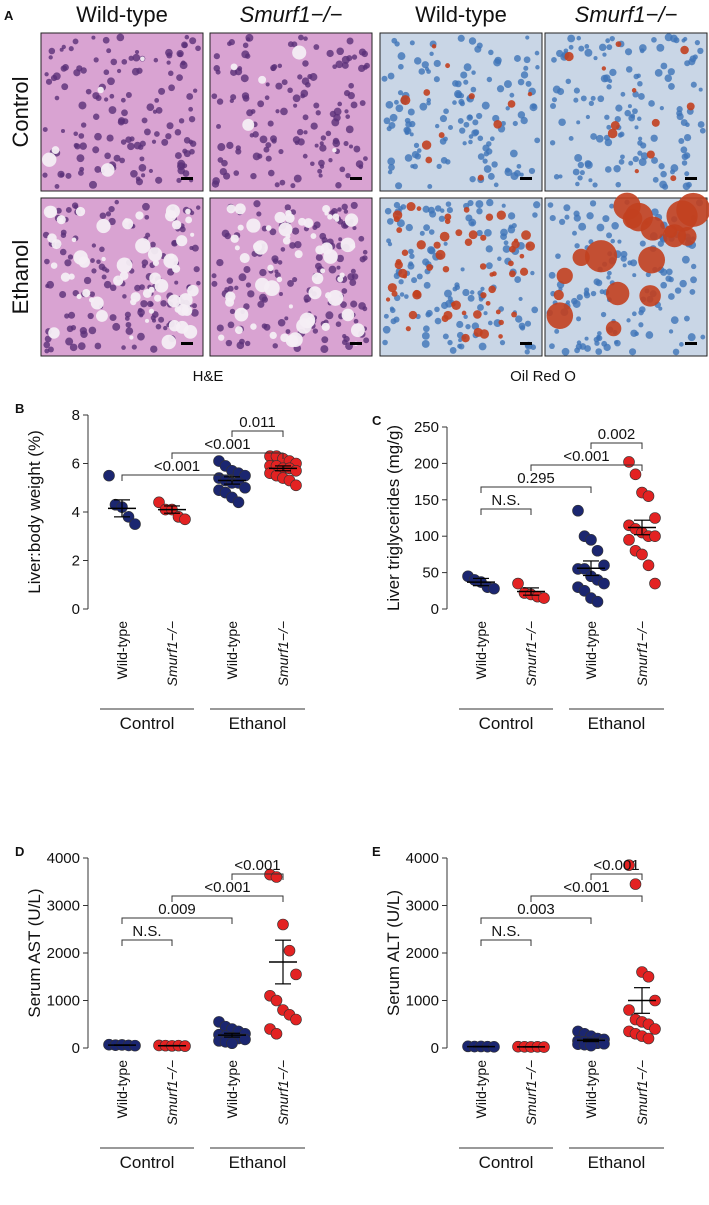  What do you see at coordinates (76, 1048) in the screenshot?
I see `y-tick-label: 0` at bounding box center [76, 1048].